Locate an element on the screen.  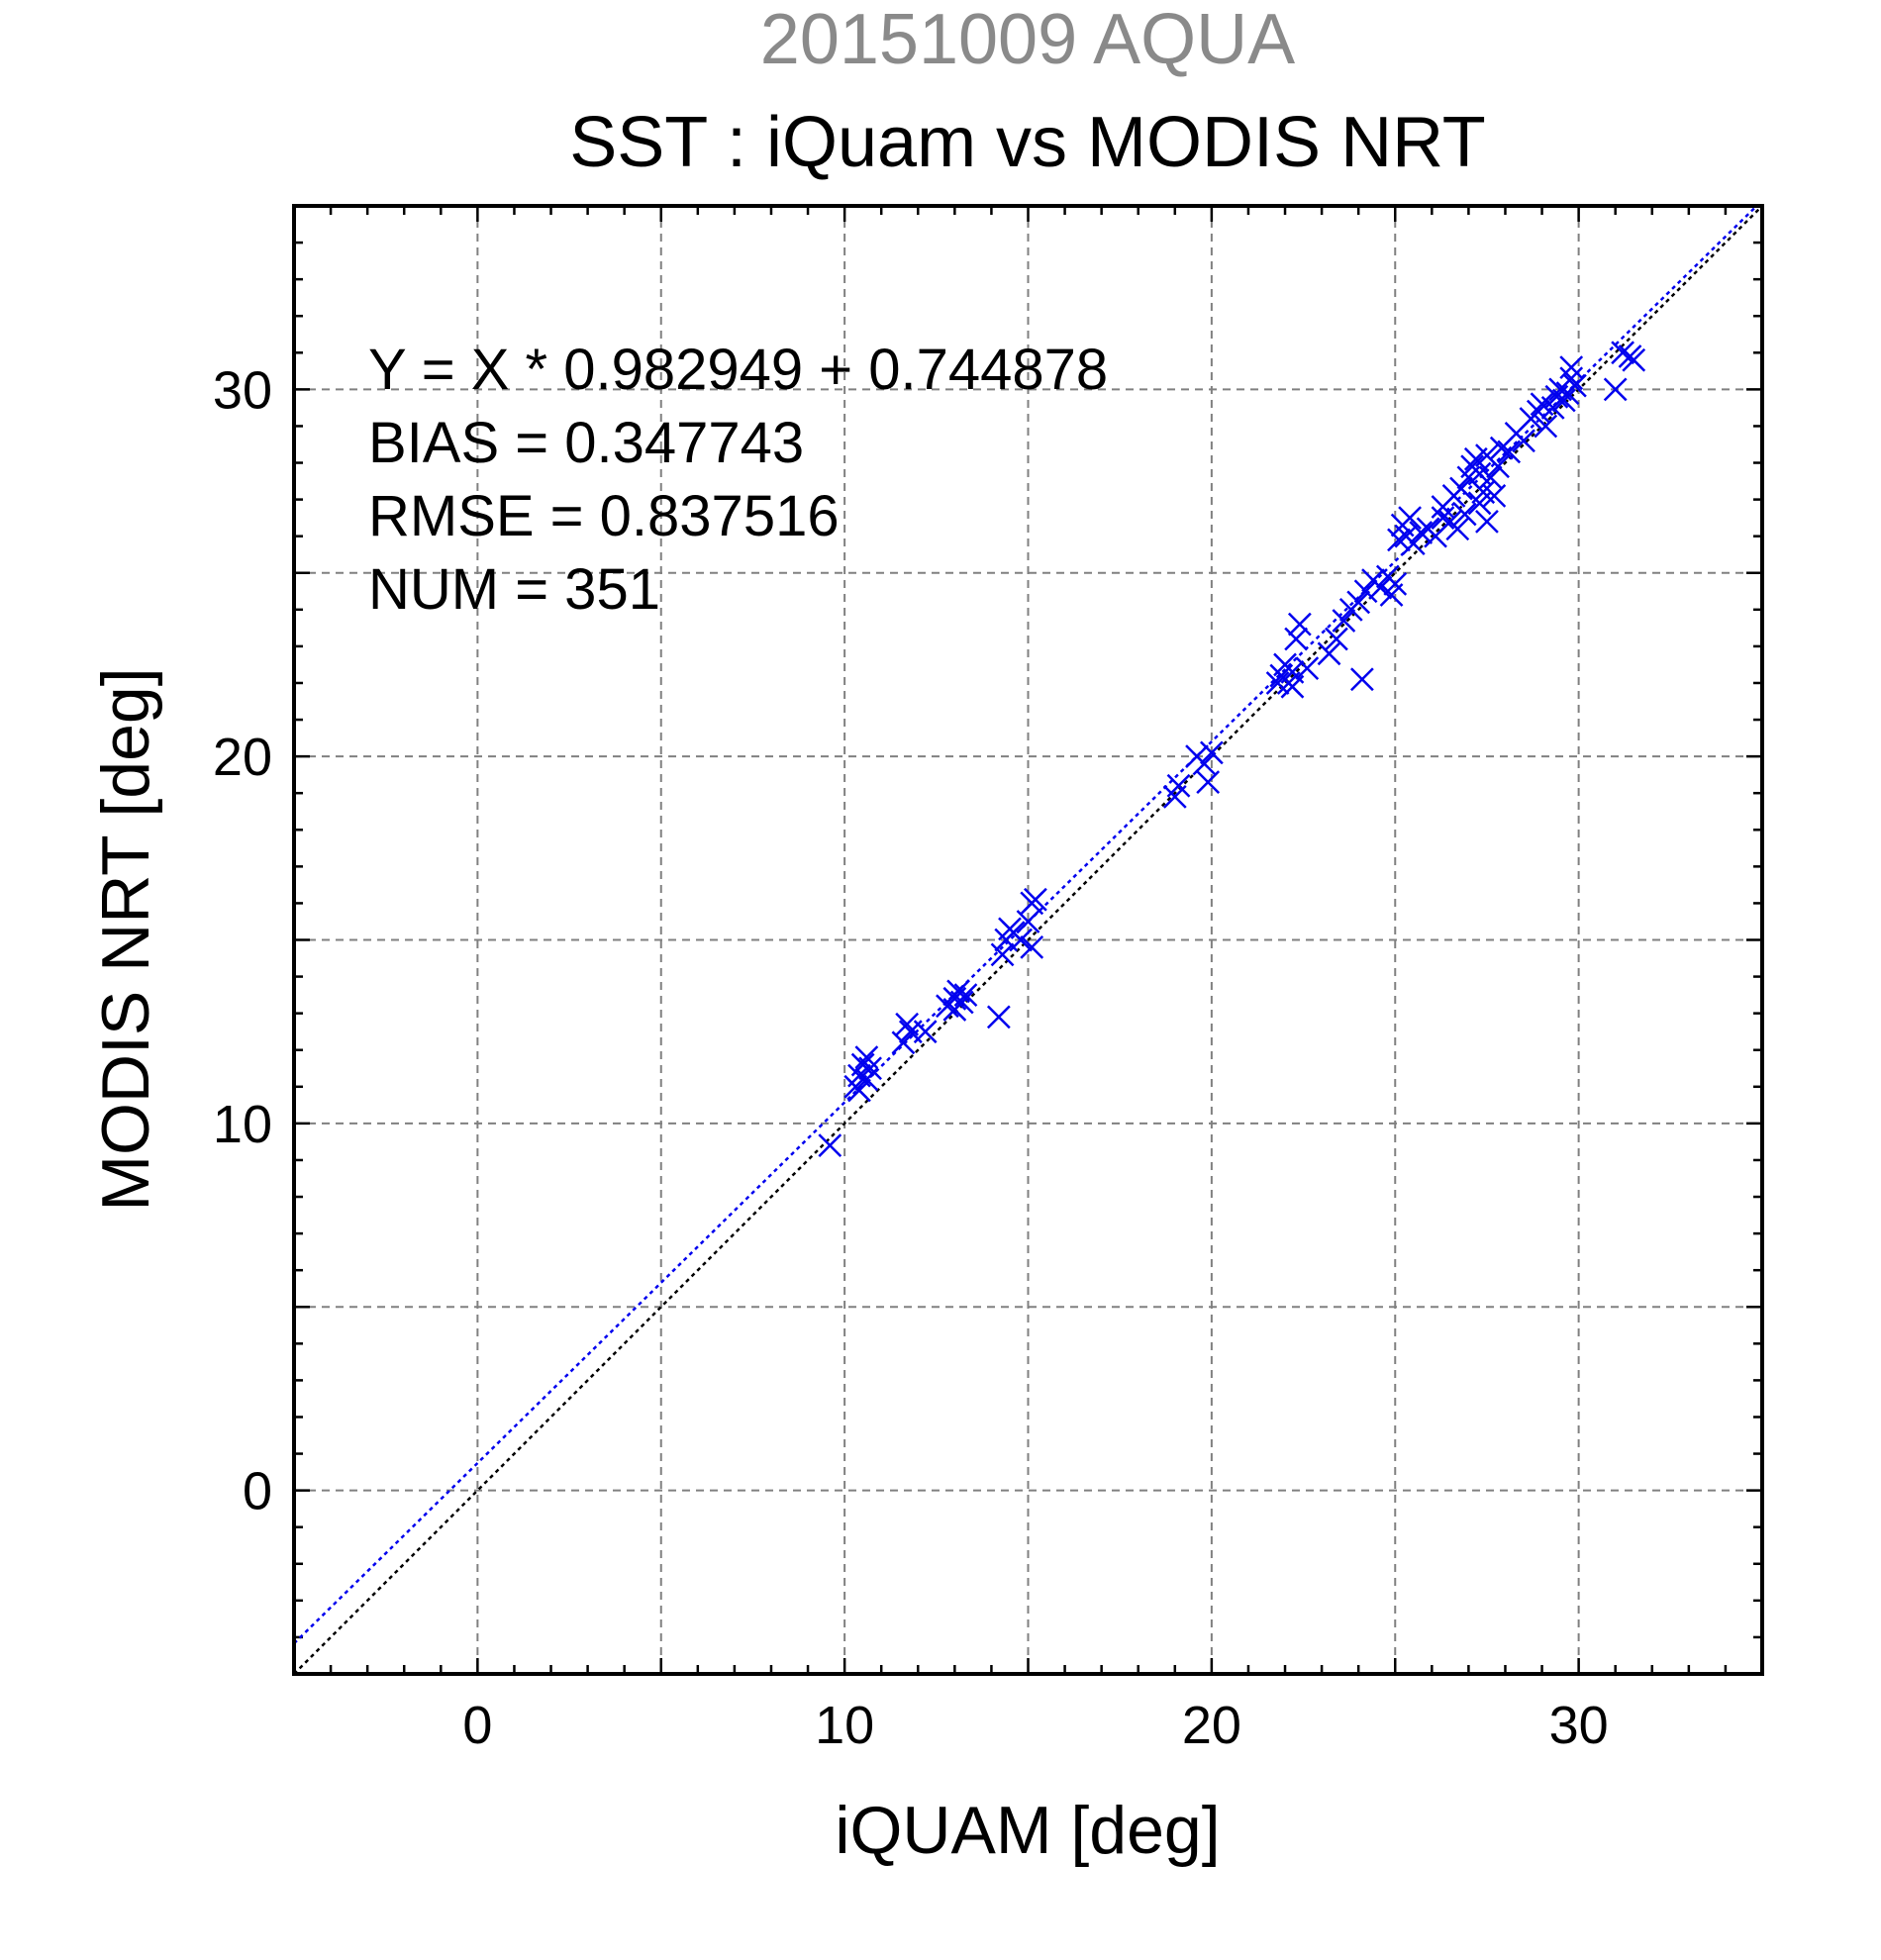
x-tick-labels: 0 10 20 30 is located at coordinates (1035, 1725).